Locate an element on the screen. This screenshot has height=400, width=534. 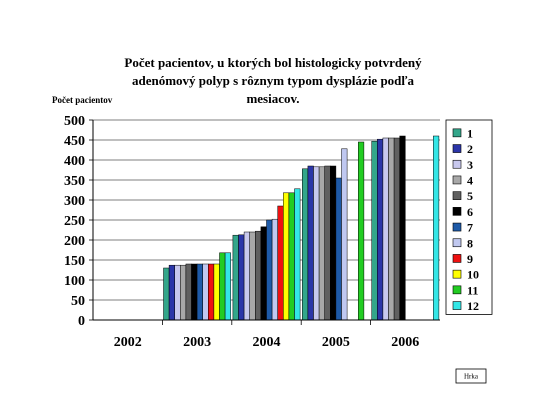
legend-label-7: 7 is located at coordinates (470, 228).